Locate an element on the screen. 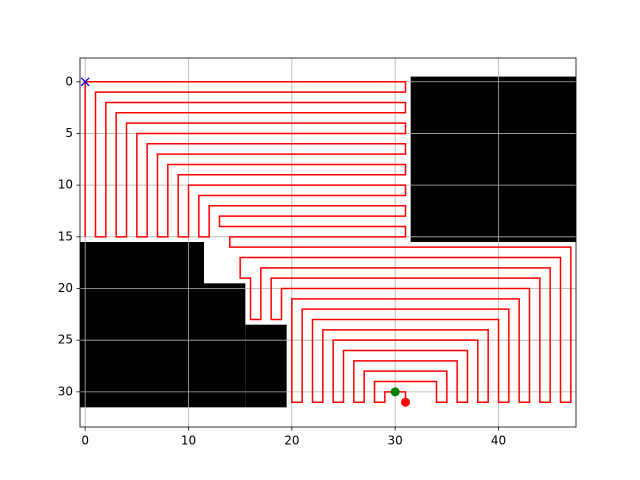 Image resolution: width=640 pixels, height=480 pixels. x-tick-label: 40 is located at coordinates (498, 441).